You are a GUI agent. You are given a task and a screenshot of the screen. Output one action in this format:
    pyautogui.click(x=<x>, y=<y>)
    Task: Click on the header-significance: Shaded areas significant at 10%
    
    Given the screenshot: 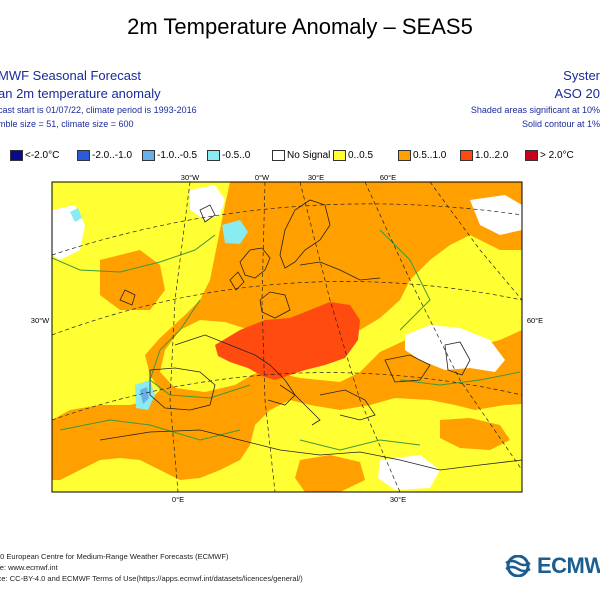 What is the action you would take?
    pyautogui.click(x=535, y=110)
    